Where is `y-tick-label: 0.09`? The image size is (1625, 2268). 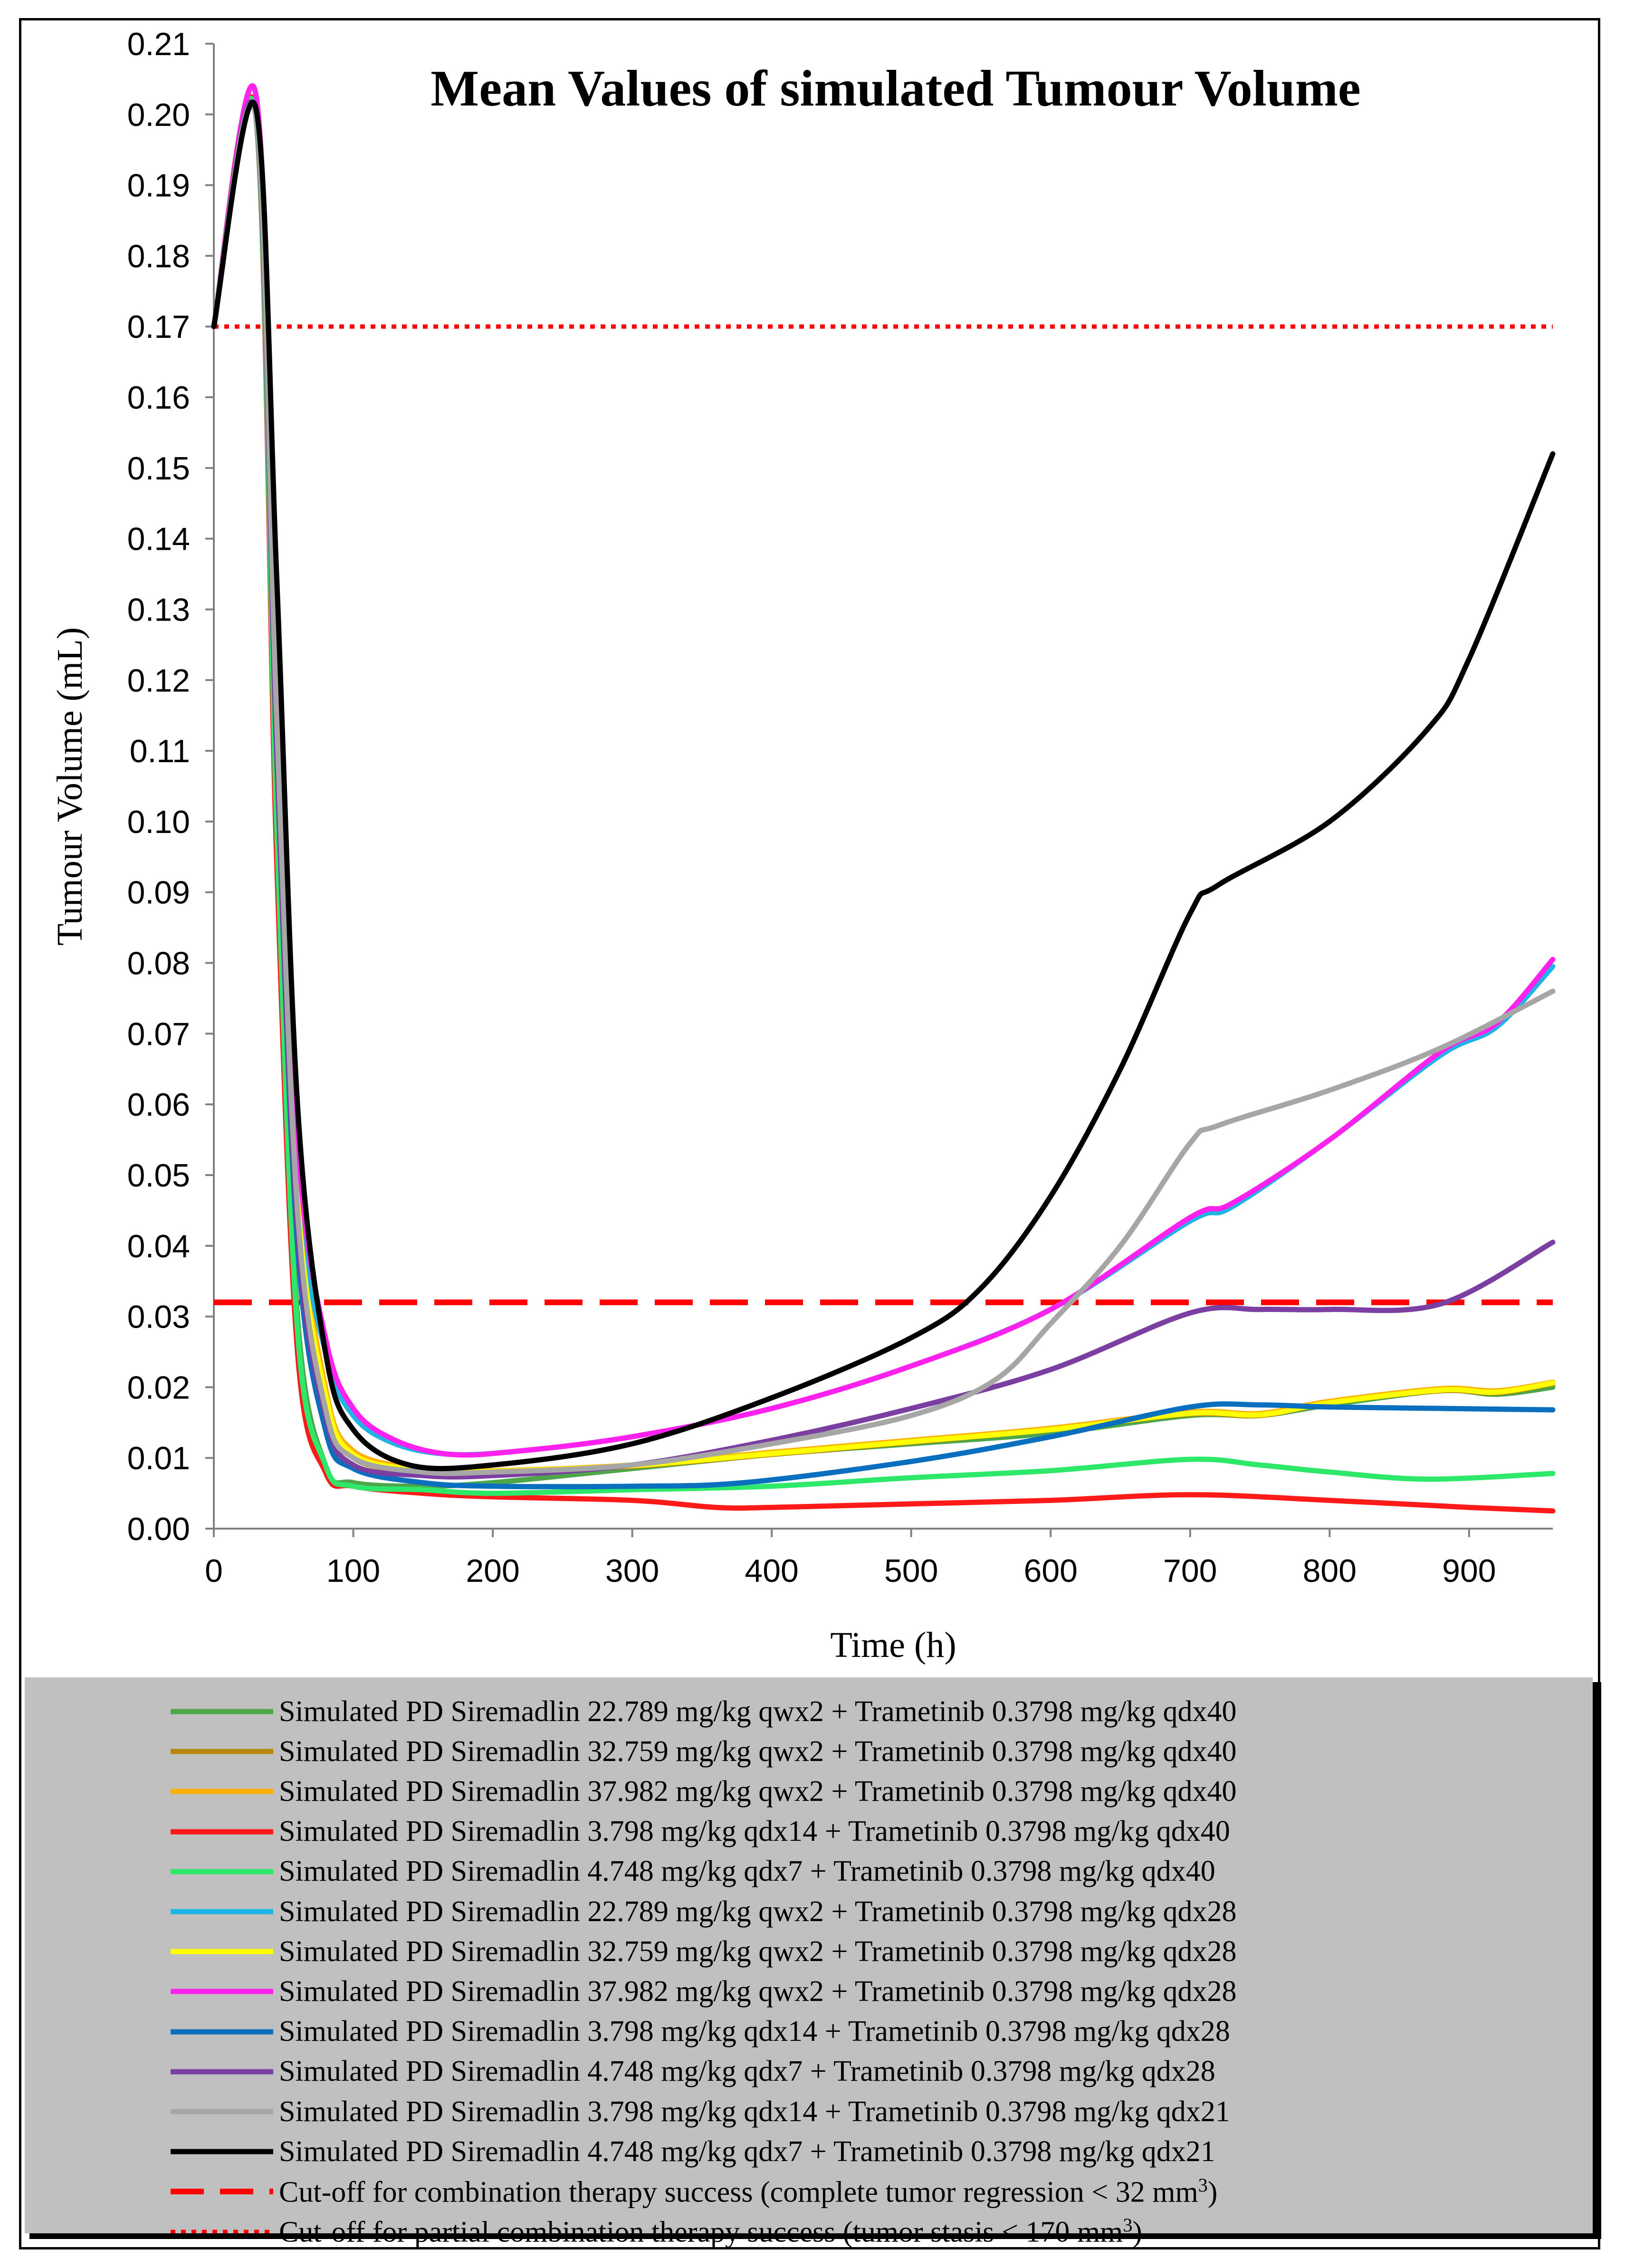
y-tick-label: 0.09 is located at coordinates (159, 893).